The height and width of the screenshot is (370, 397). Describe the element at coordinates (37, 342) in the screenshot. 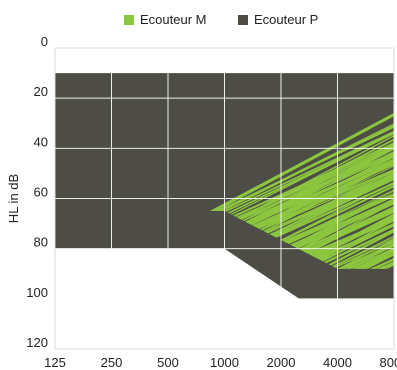

I see `y-tick-label: 120` at that location.